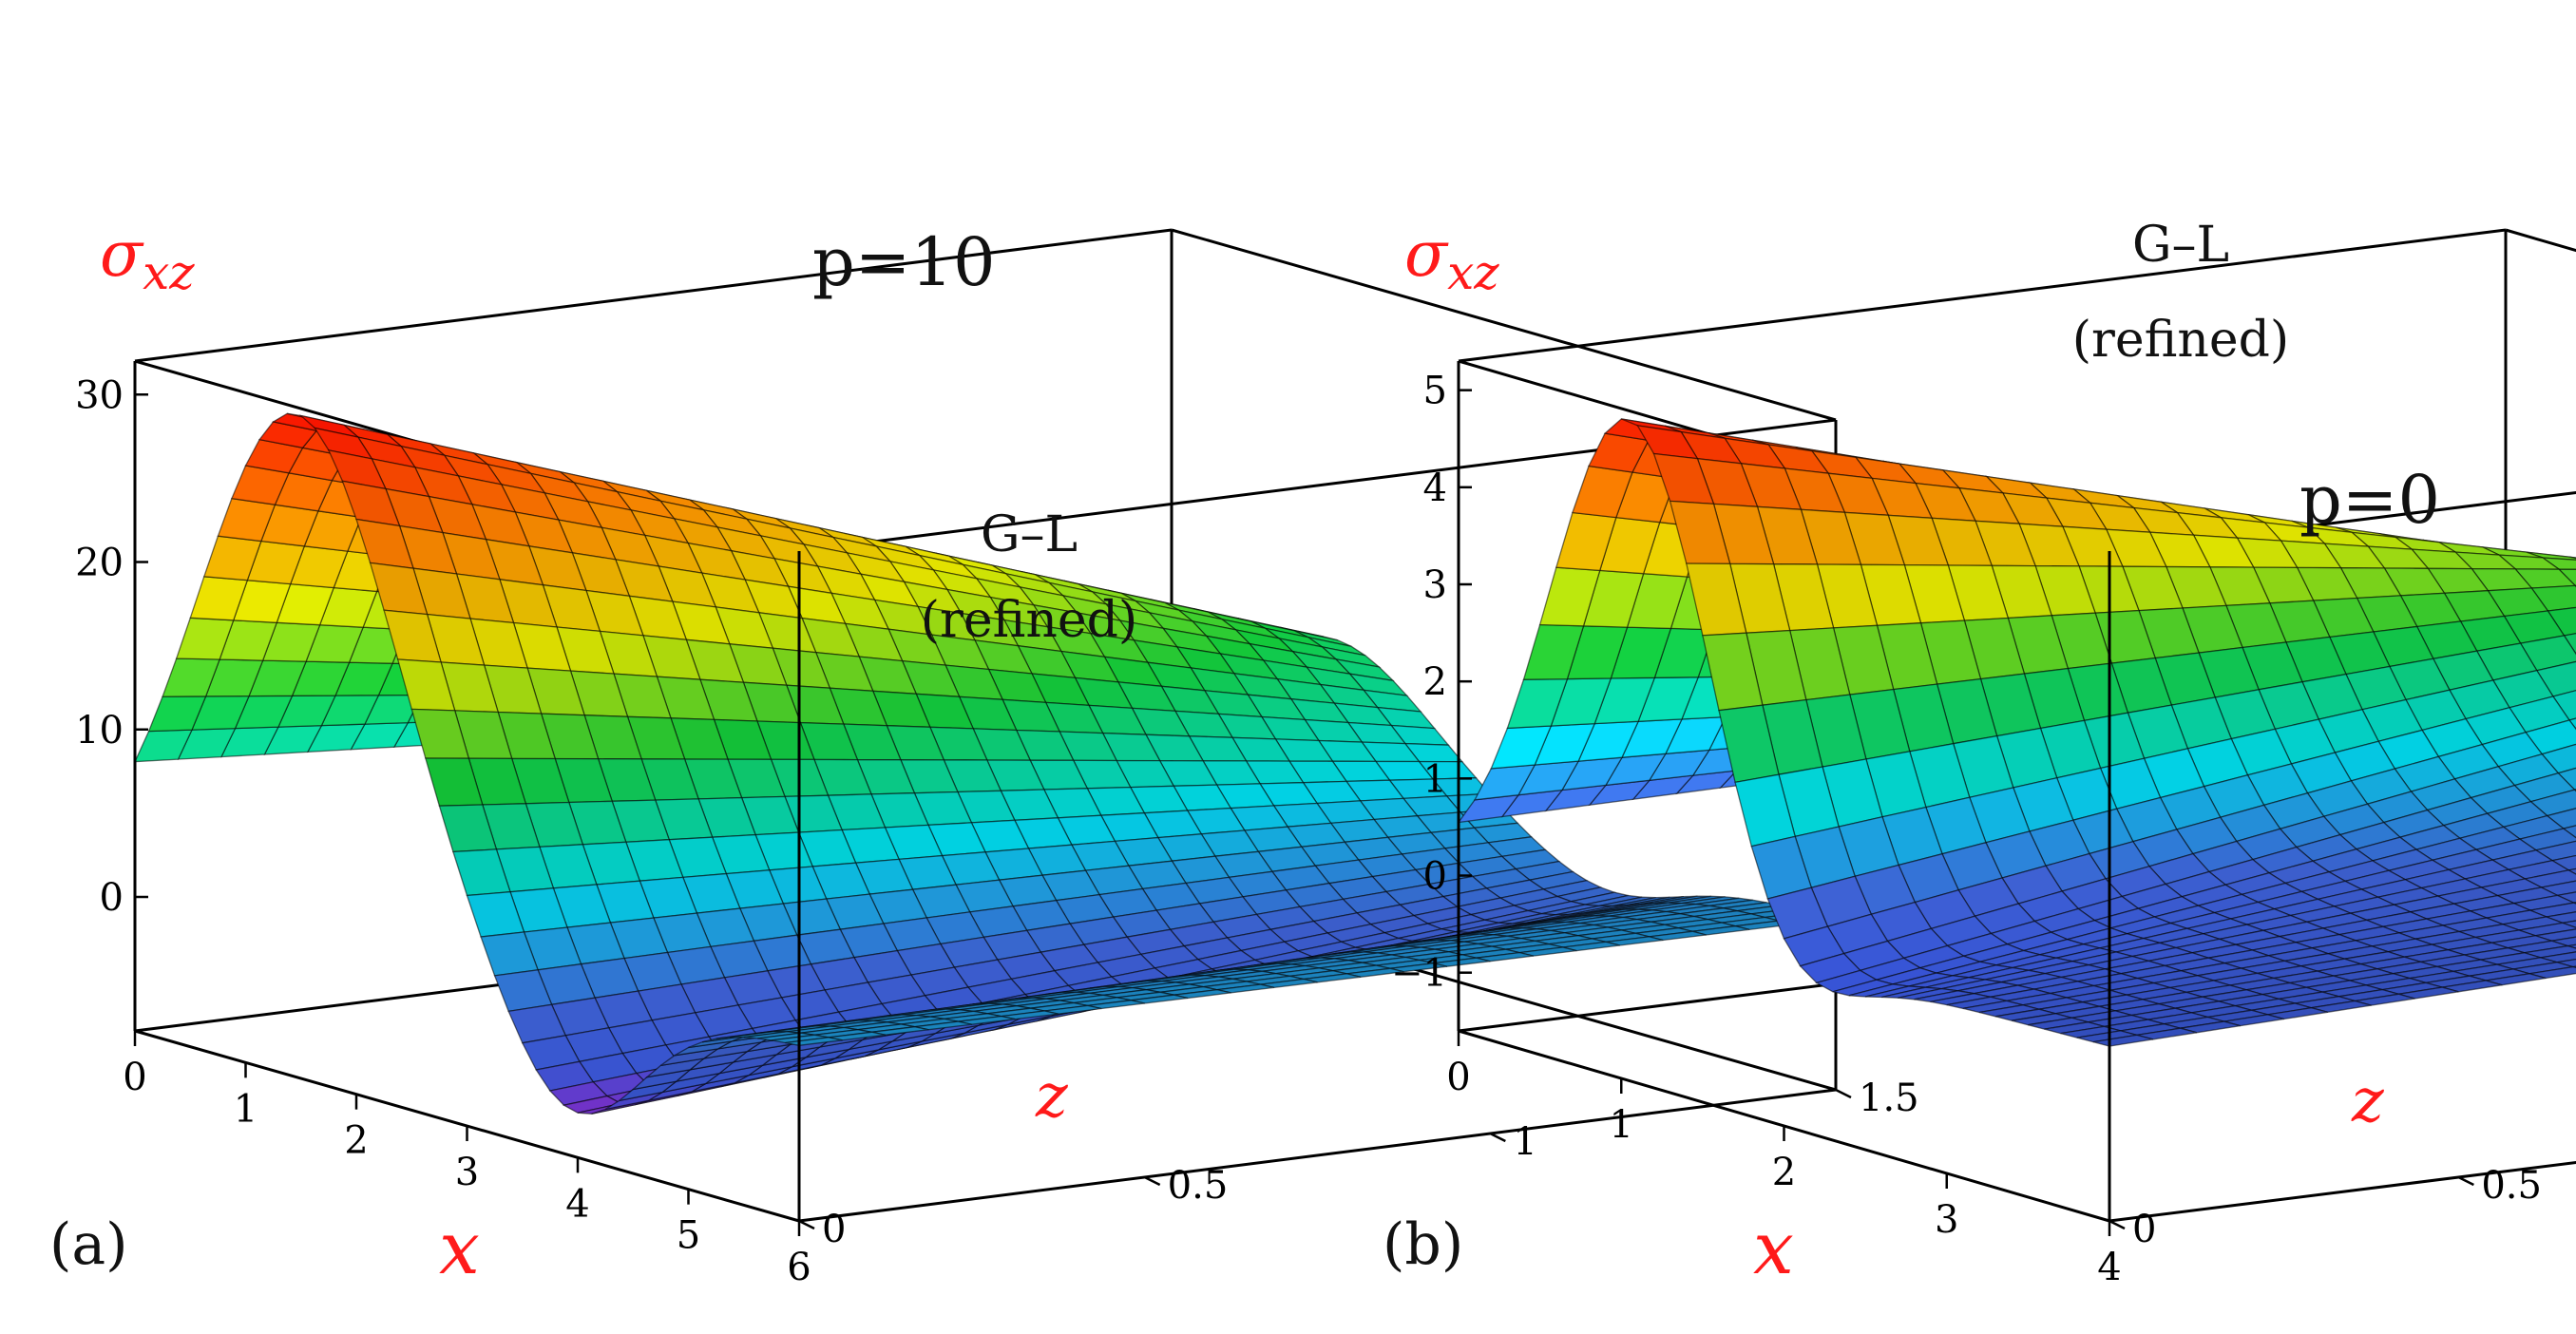 This screenshot has width=2576, height=1334. What do you see at coordinates (1784, 1172) in the screenshot?
I see `panel-b-x-tick-label: 2` at bounding box center [1784, 1172].